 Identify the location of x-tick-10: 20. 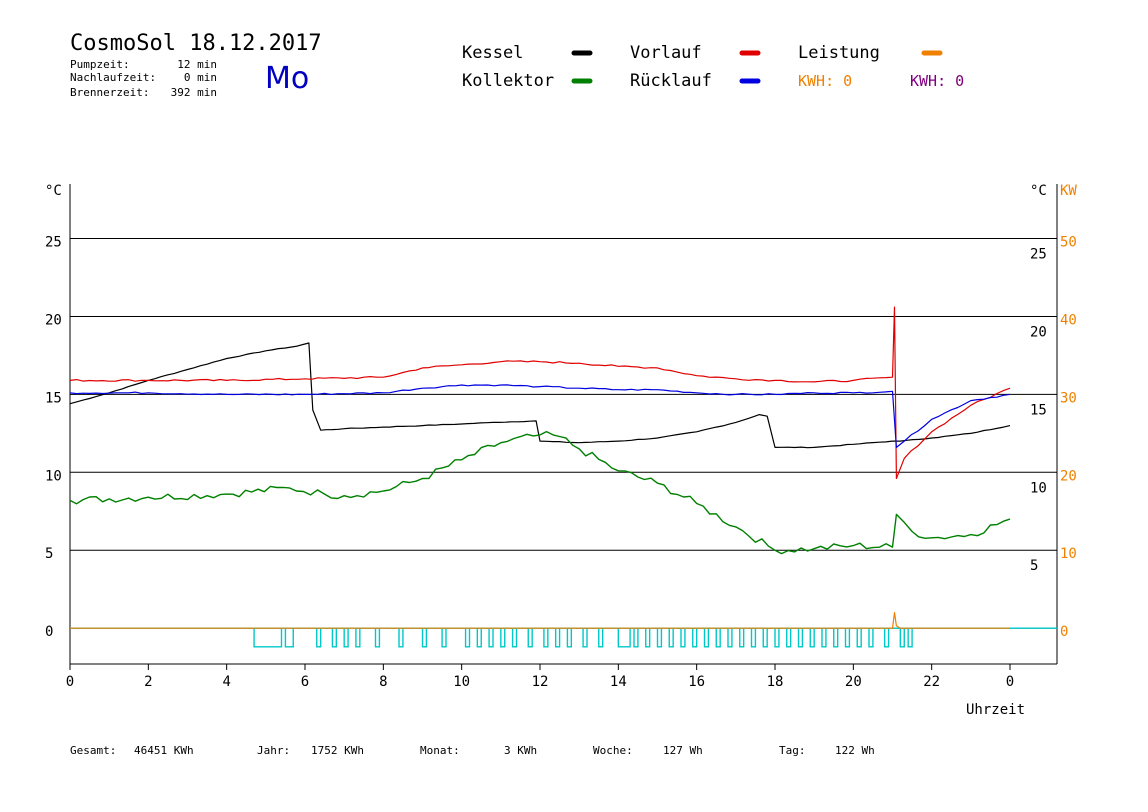
(853, 682).